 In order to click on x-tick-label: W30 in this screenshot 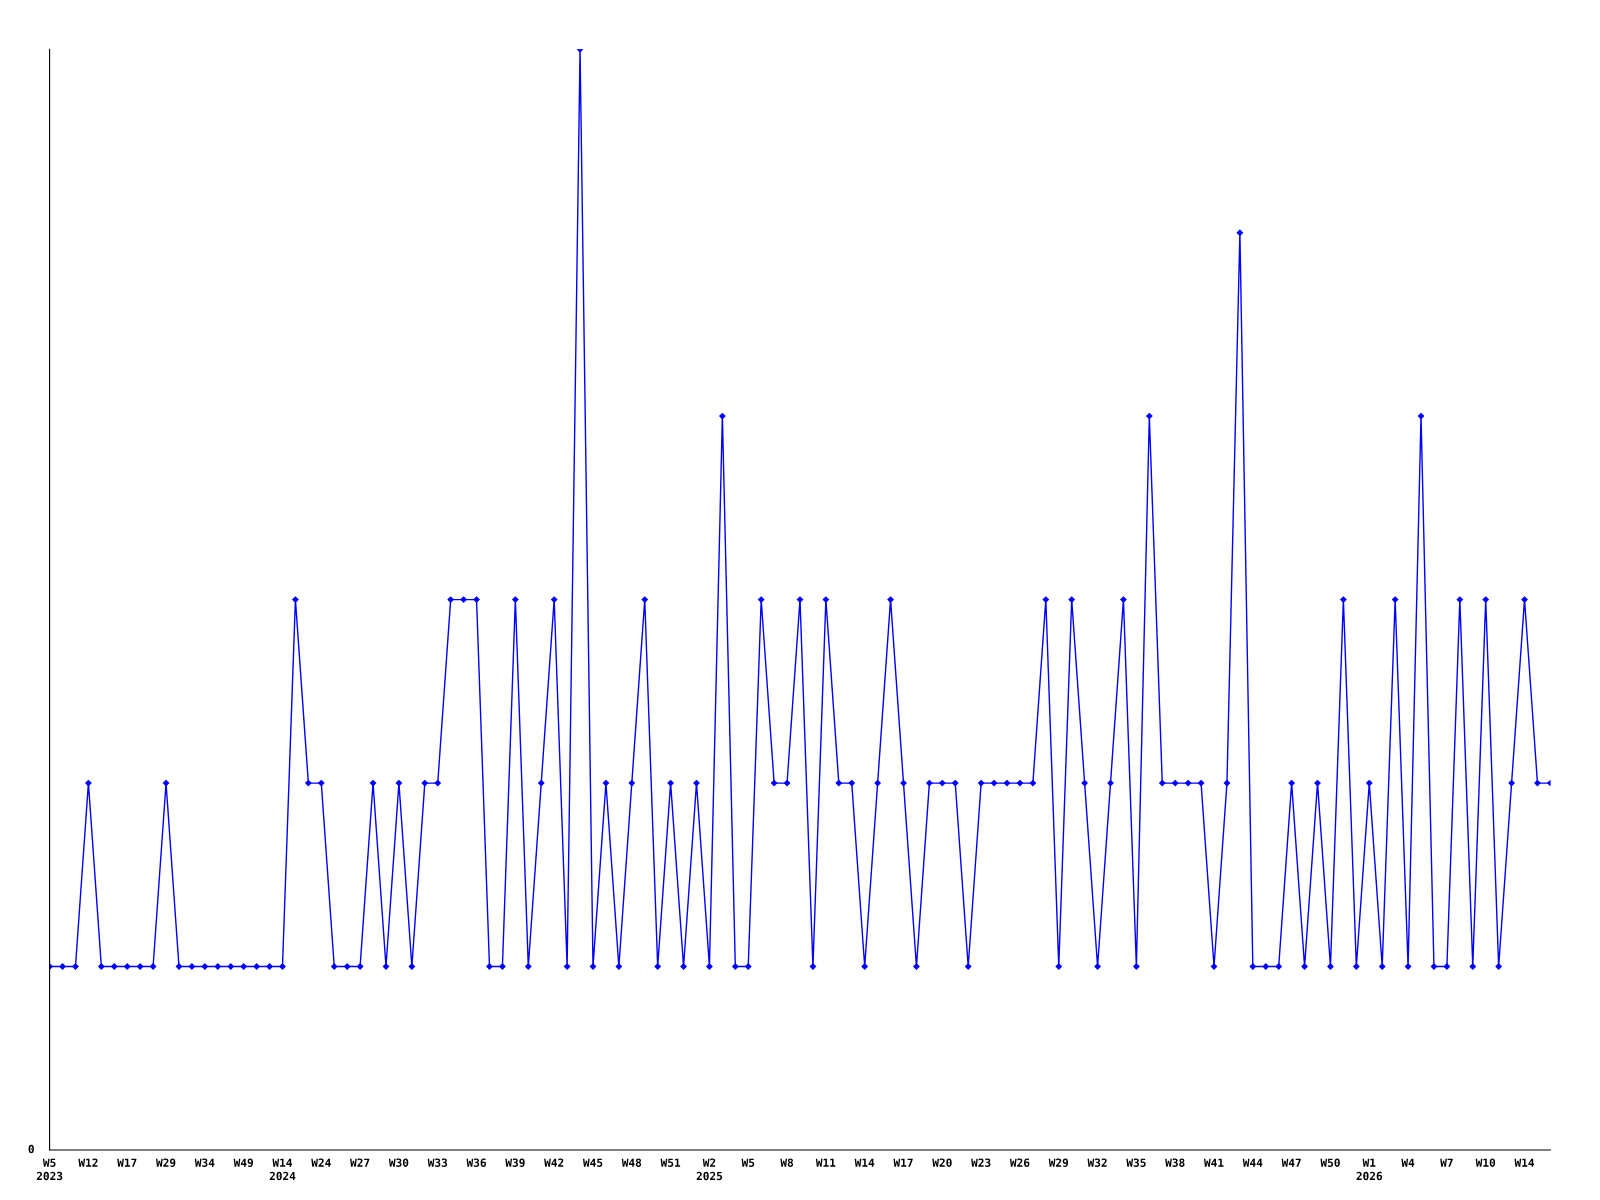, I will do `click(398, 1162)`.